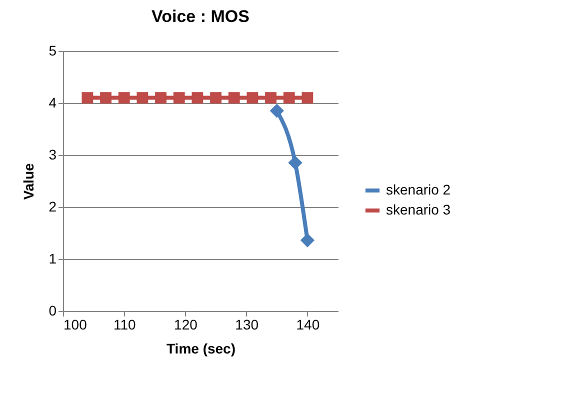 The width and height of the screenshot is (563, 403). What do you see at coordinates (52, 206) in the screenshot?
I see `y-tick-label: 2` at bounding box center [52, 206].